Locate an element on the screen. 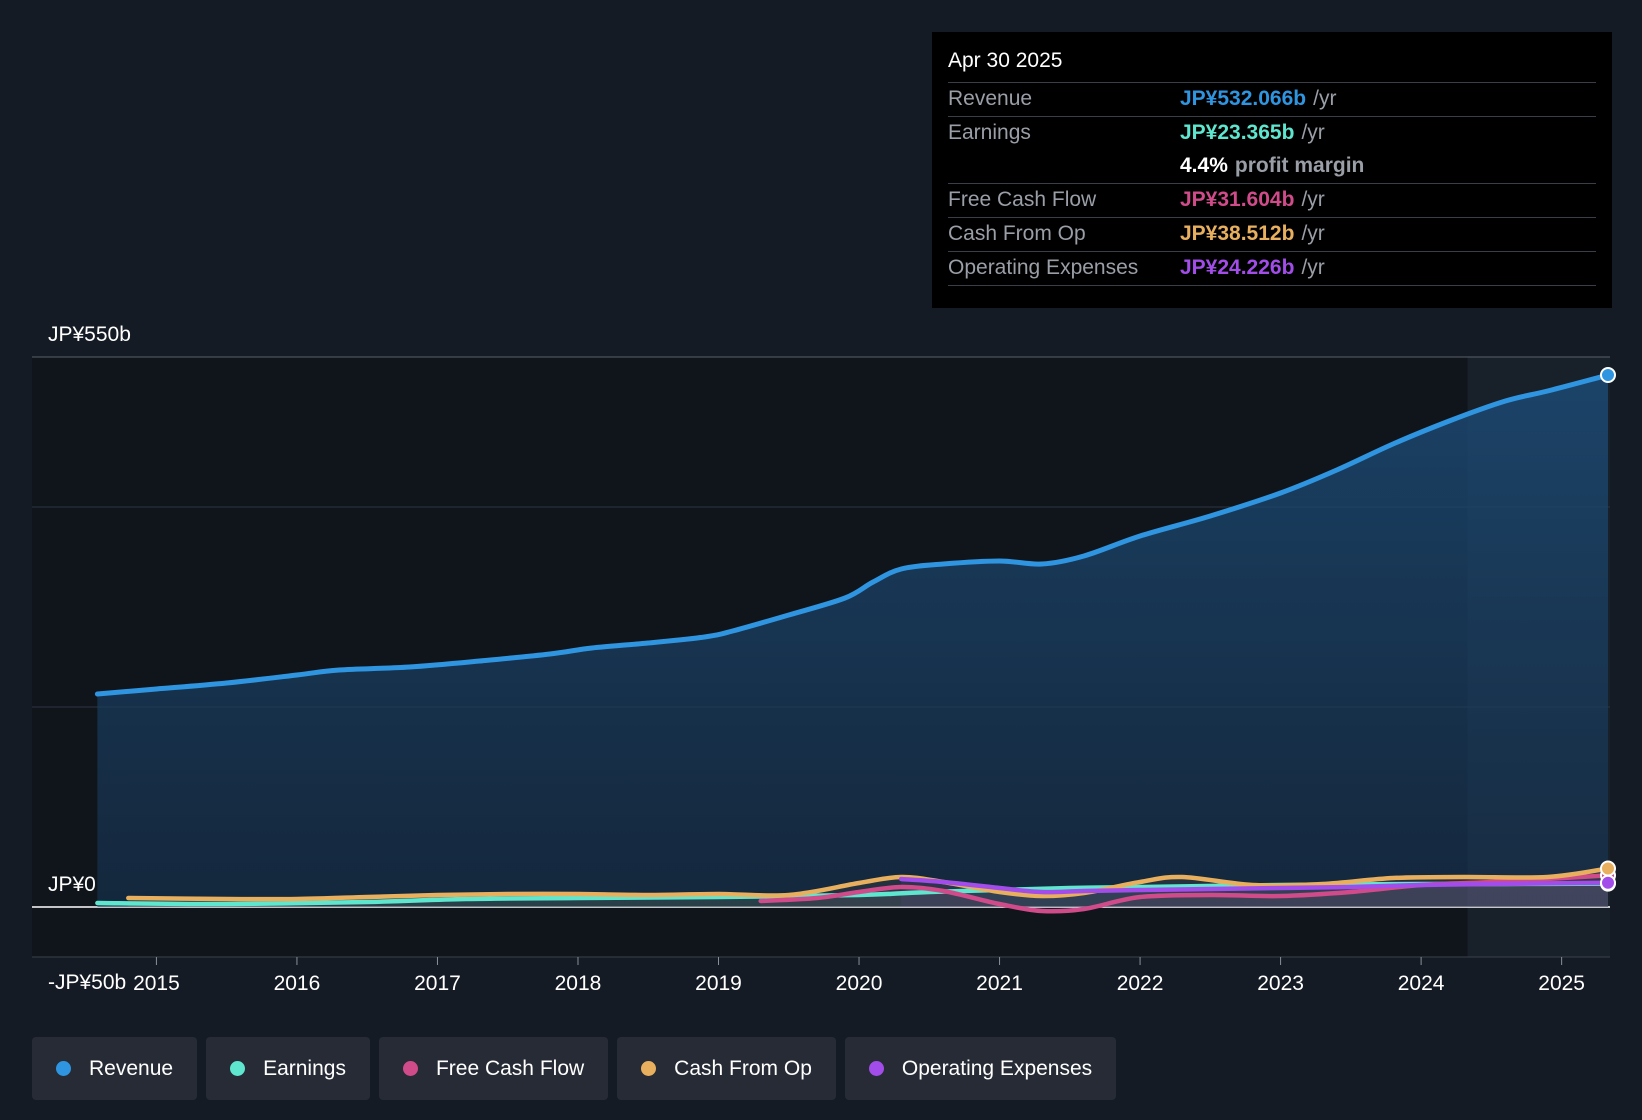 The width and height of the screenshot is (1642, 1120). tooltip-row-free-cash-flow: Free Cash Flow JP¥31.604b /yr is located at coordinates (1272, 201).